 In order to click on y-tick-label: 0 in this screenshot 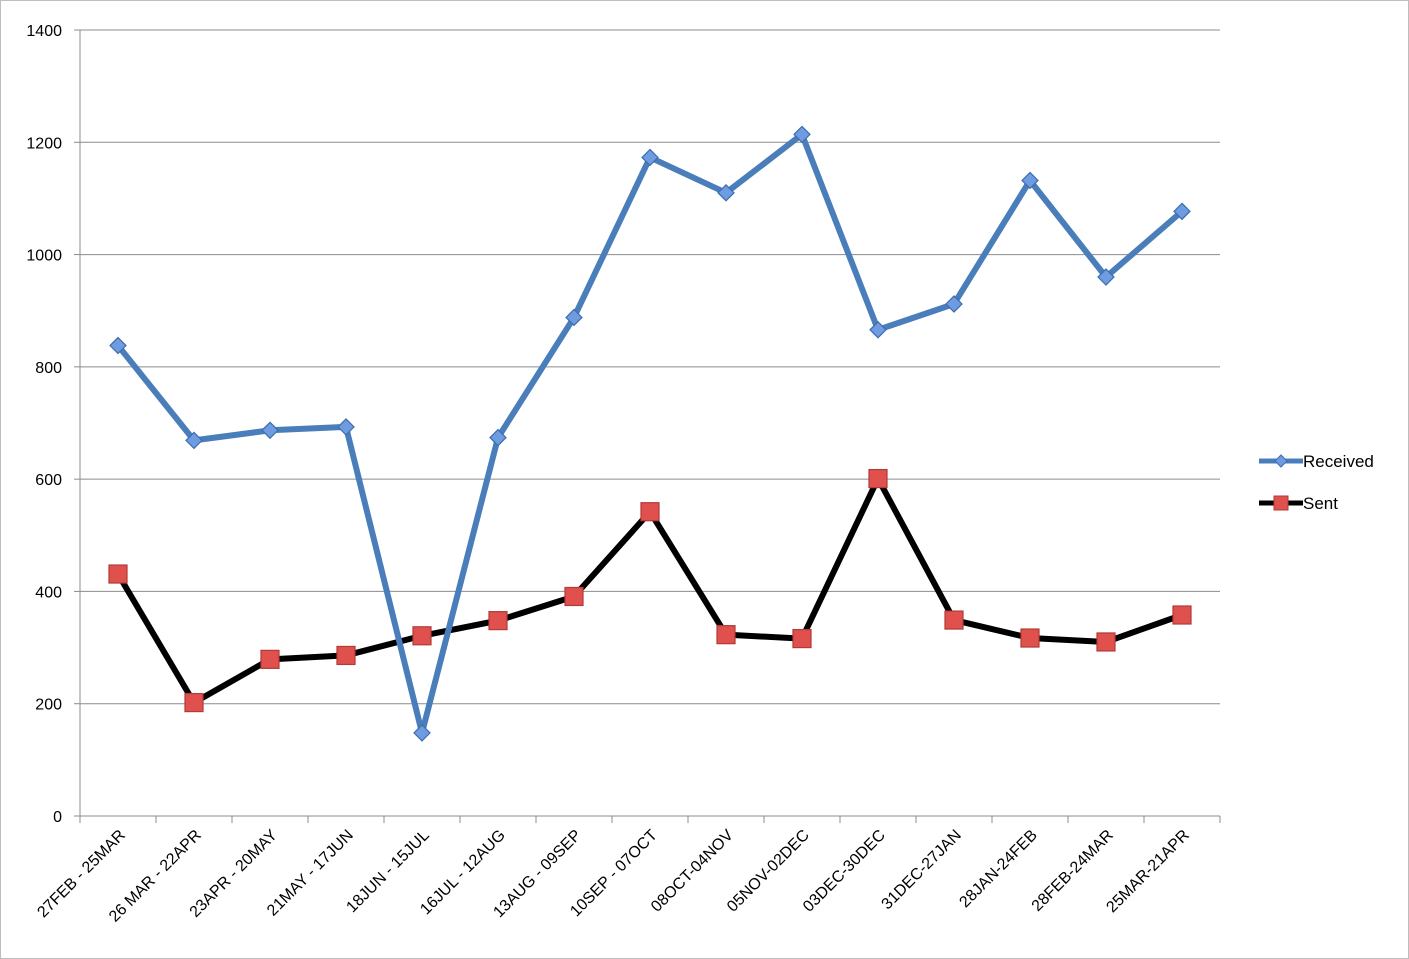, I will do `click(57, 817)`.